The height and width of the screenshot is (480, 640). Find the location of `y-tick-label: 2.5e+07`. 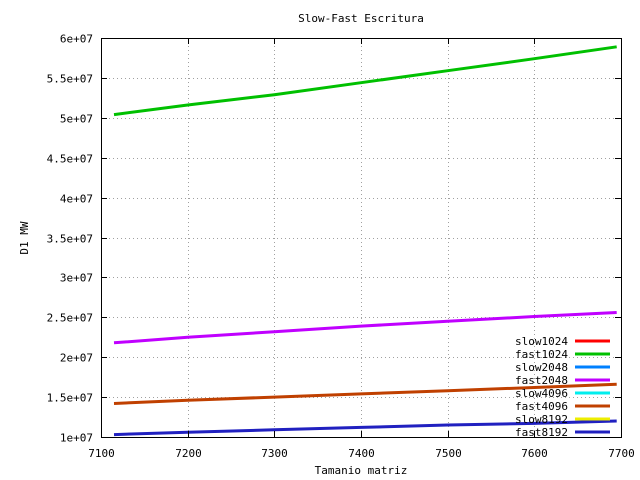

y-tick-label: 2.5e+07 is located at coordinates (70, 318).